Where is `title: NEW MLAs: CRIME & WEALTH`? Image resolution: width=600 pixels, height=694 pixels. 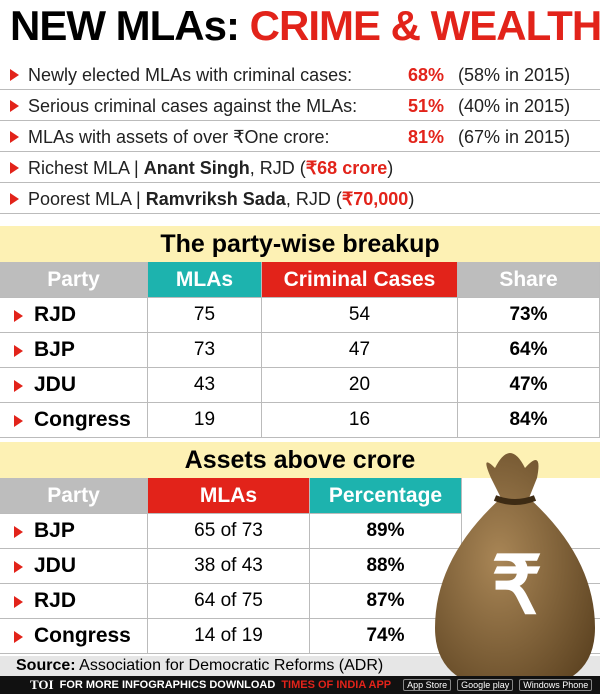
title: NEW MLAs: CRIME & WEALTH is located at coordinates (305, 26).